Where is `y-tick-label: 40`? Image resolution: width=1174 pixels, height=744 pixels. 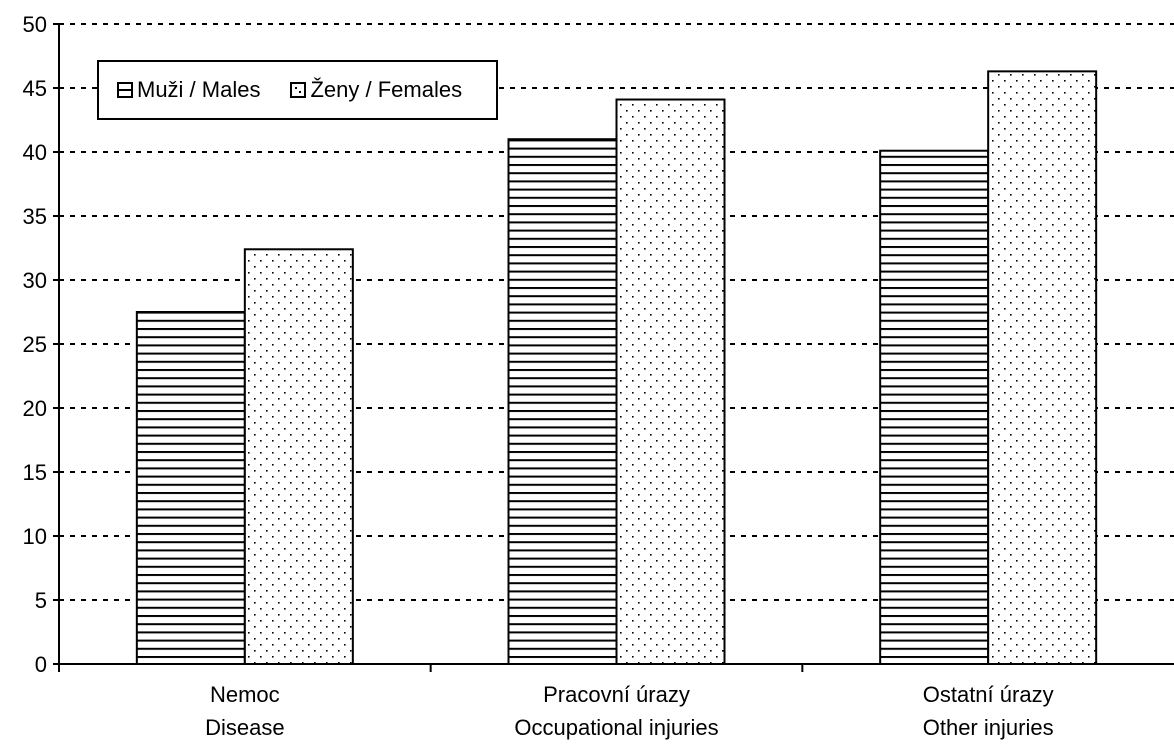
y-tick-label: 40 is located at coordinates (35, 152).